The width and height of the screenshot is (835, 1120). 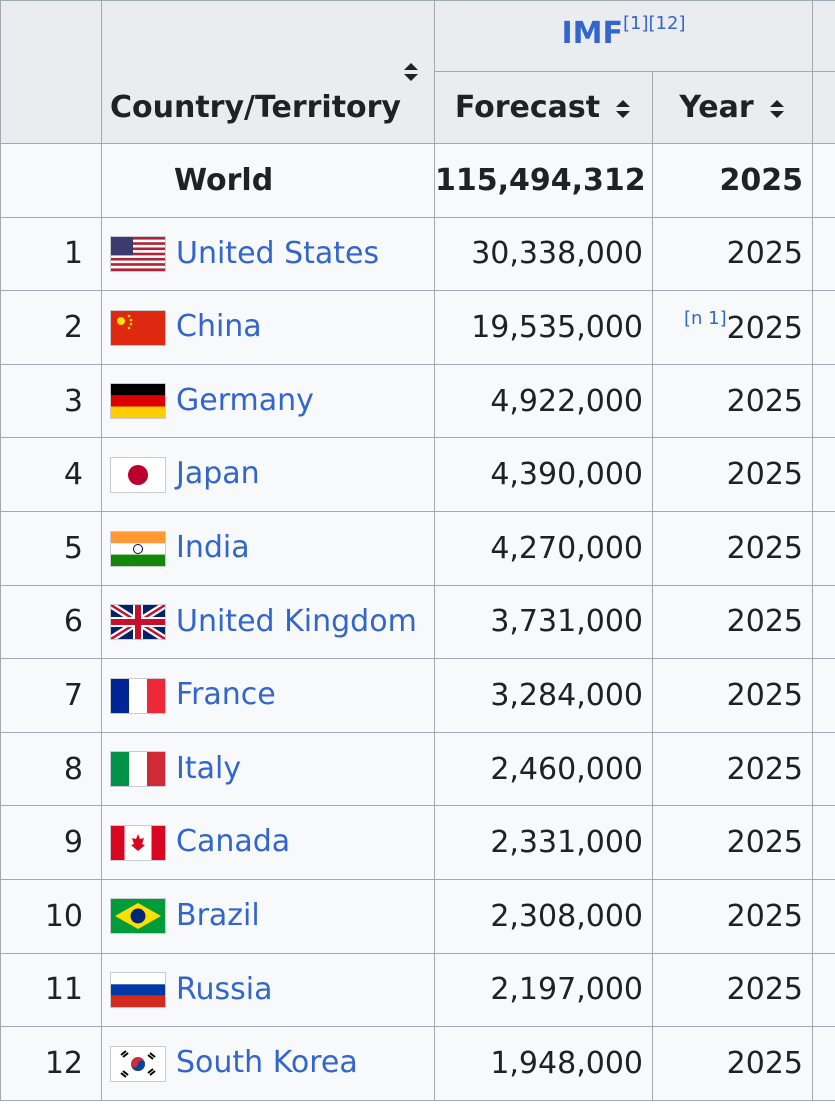 I want to click on country-link: Japan, so click(x=218, y=474).